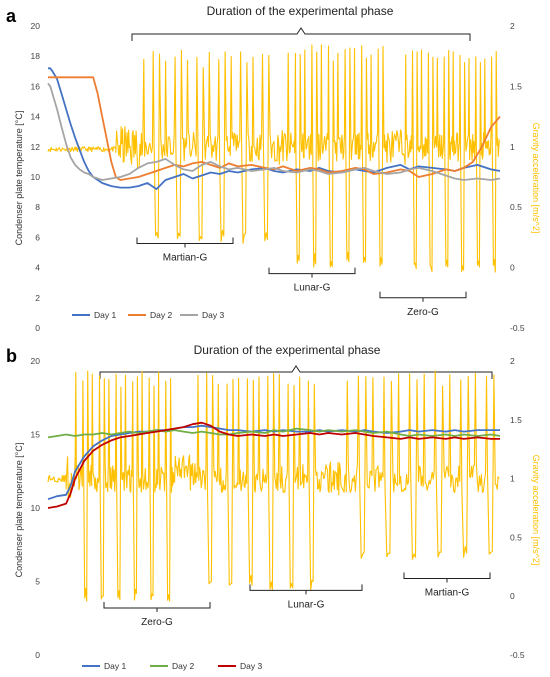  I want to click on chart-a-ytick: 0, so click(37, 328).